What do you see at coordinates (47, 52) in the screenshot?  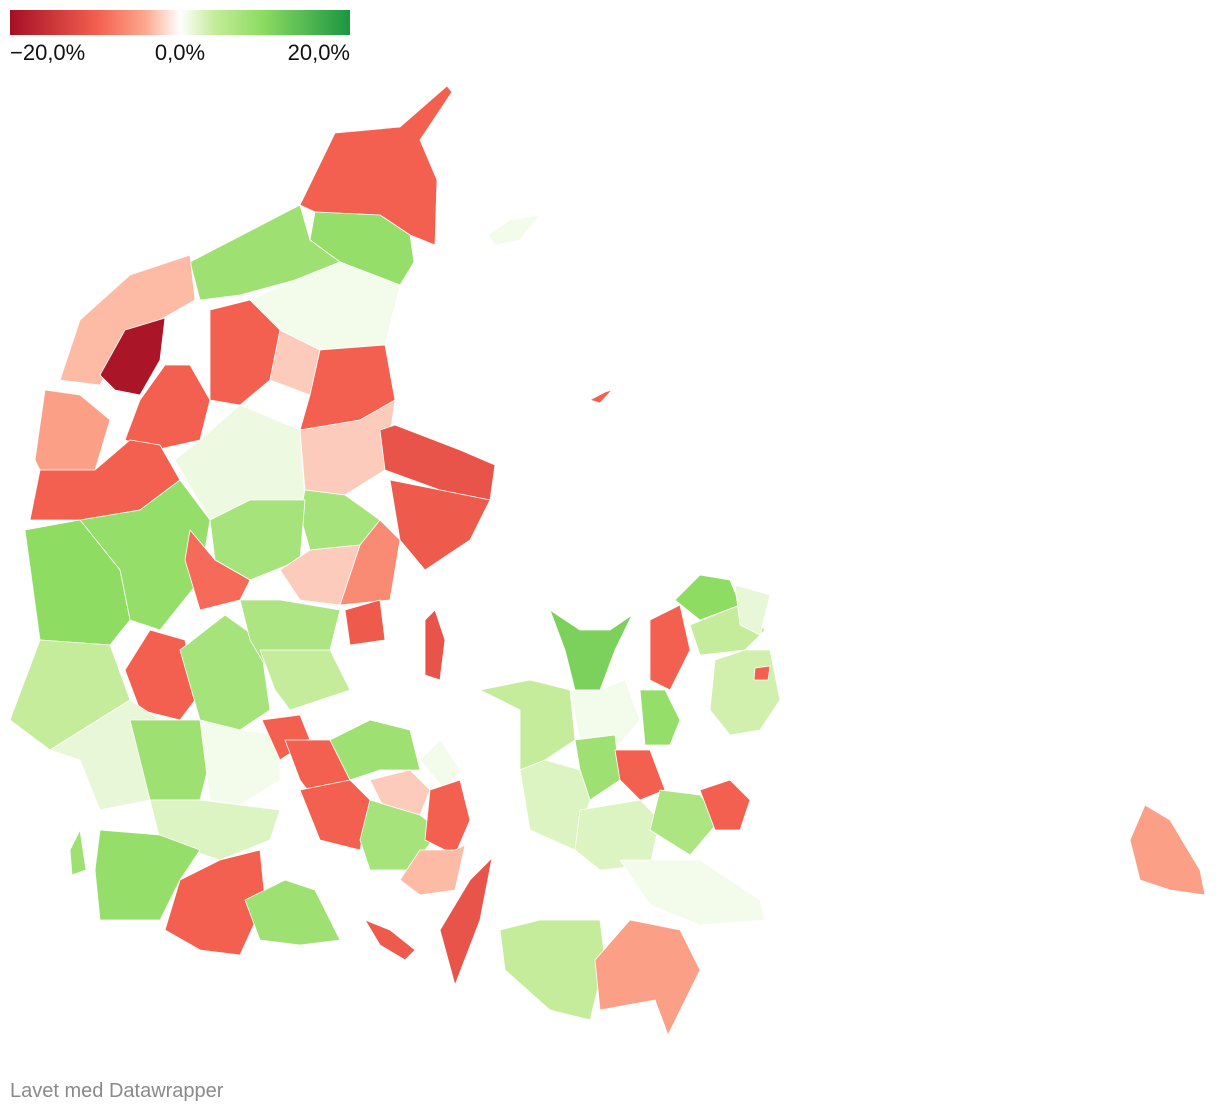 I see `legend-tick-label: −20,0%` at bounding box center [47, 52].